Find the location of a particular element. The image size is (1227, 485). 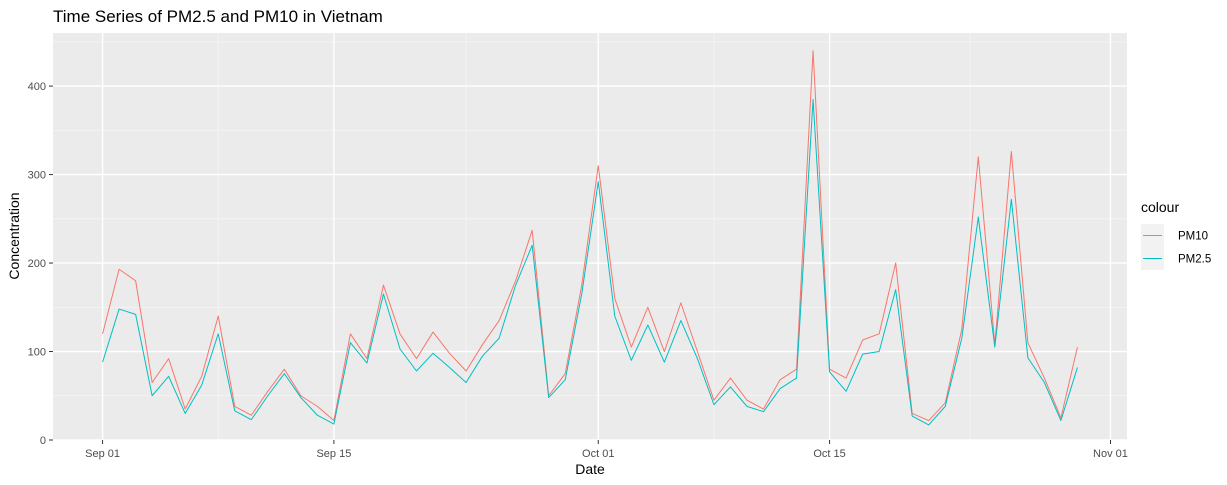

y-axis-title: Concentration is located at coordinates (14, 235).